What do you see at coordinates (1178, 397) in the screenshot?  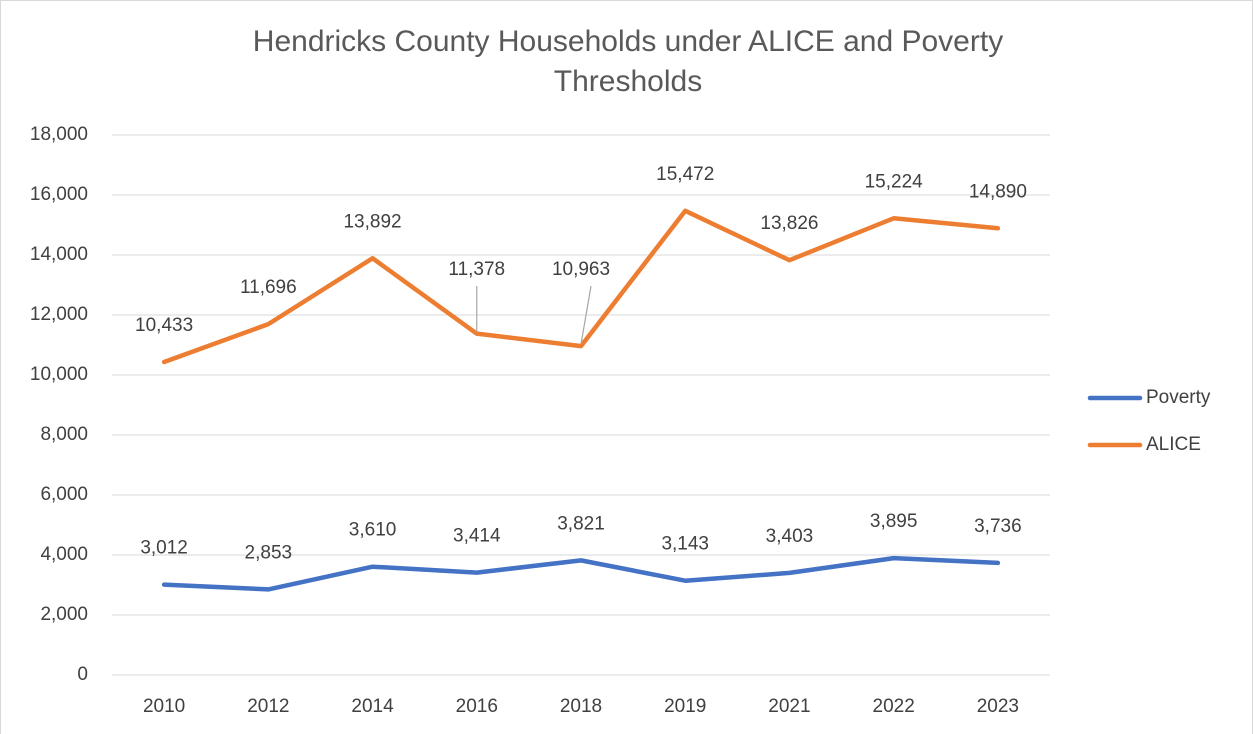 I see `legend-label: Poverty` at bounding box center [1178, 397].